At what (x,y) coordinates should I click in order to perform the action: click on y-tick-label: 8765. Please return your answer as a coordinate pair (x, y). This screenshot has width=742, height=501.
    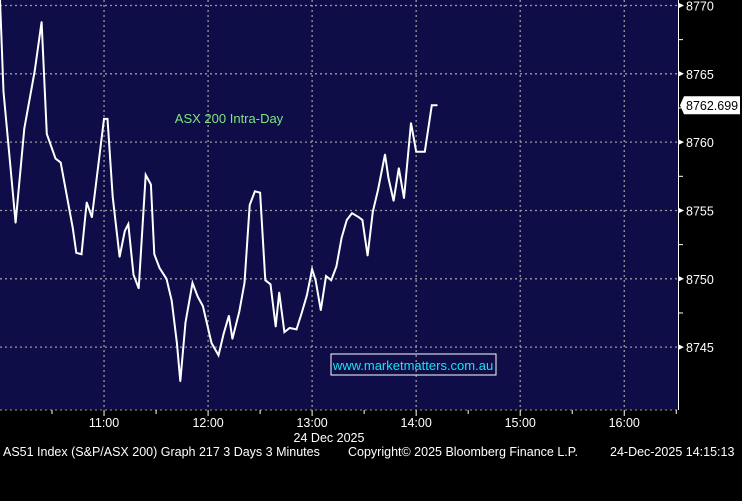
    Looking at the image, I should click on (700, 75).